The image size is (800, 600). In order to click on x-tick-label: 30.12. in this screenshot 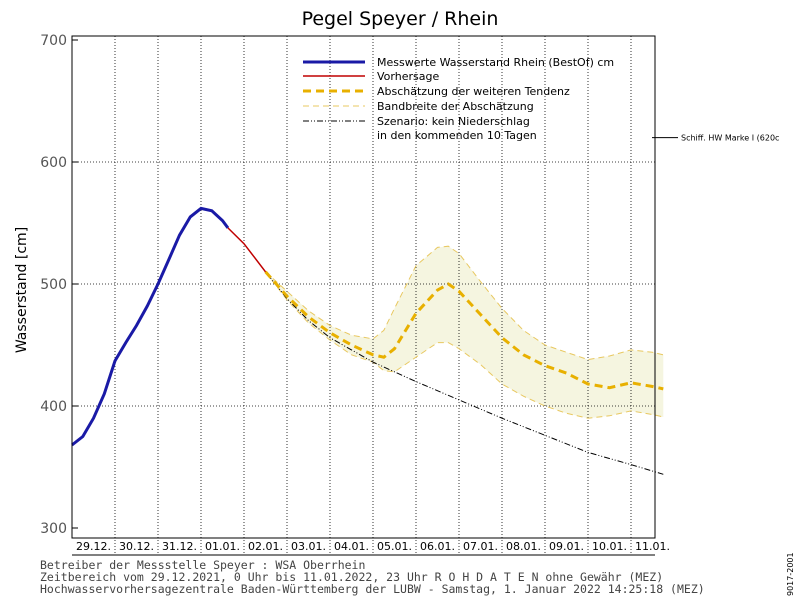, I will do `click(136, 546)`.